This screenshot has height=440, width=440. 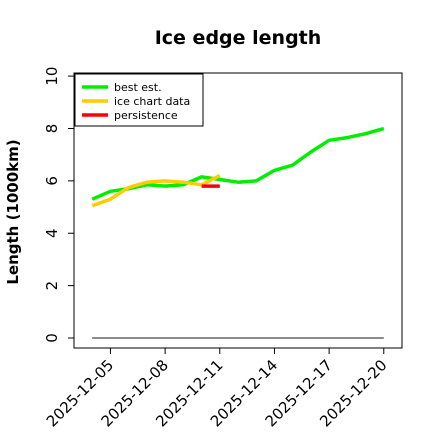 What do you see at coordinates (52, 129) in the screenshot?
I see `y-tick-label: 8` at bounding box center [52, 129].